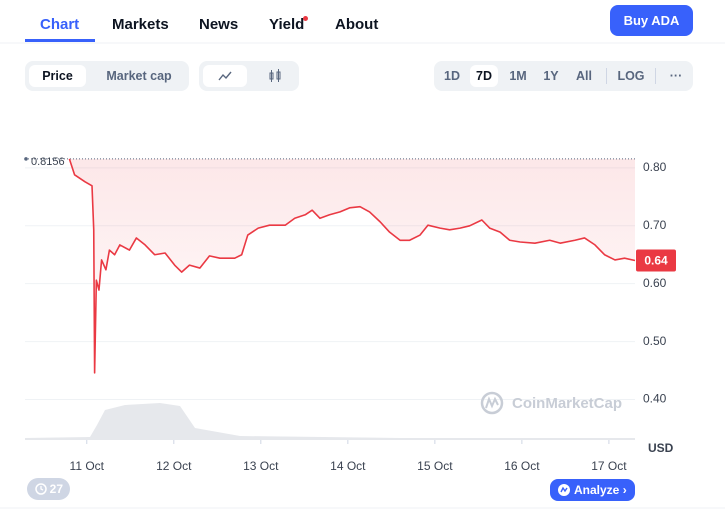 The width and height of the screenshot is (725, 528). I want to click on line-chart-button, so click(225, 76).